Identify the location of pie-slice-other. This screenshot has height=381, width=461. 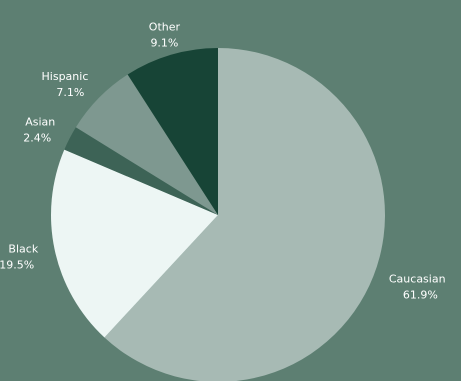
(172, 131).